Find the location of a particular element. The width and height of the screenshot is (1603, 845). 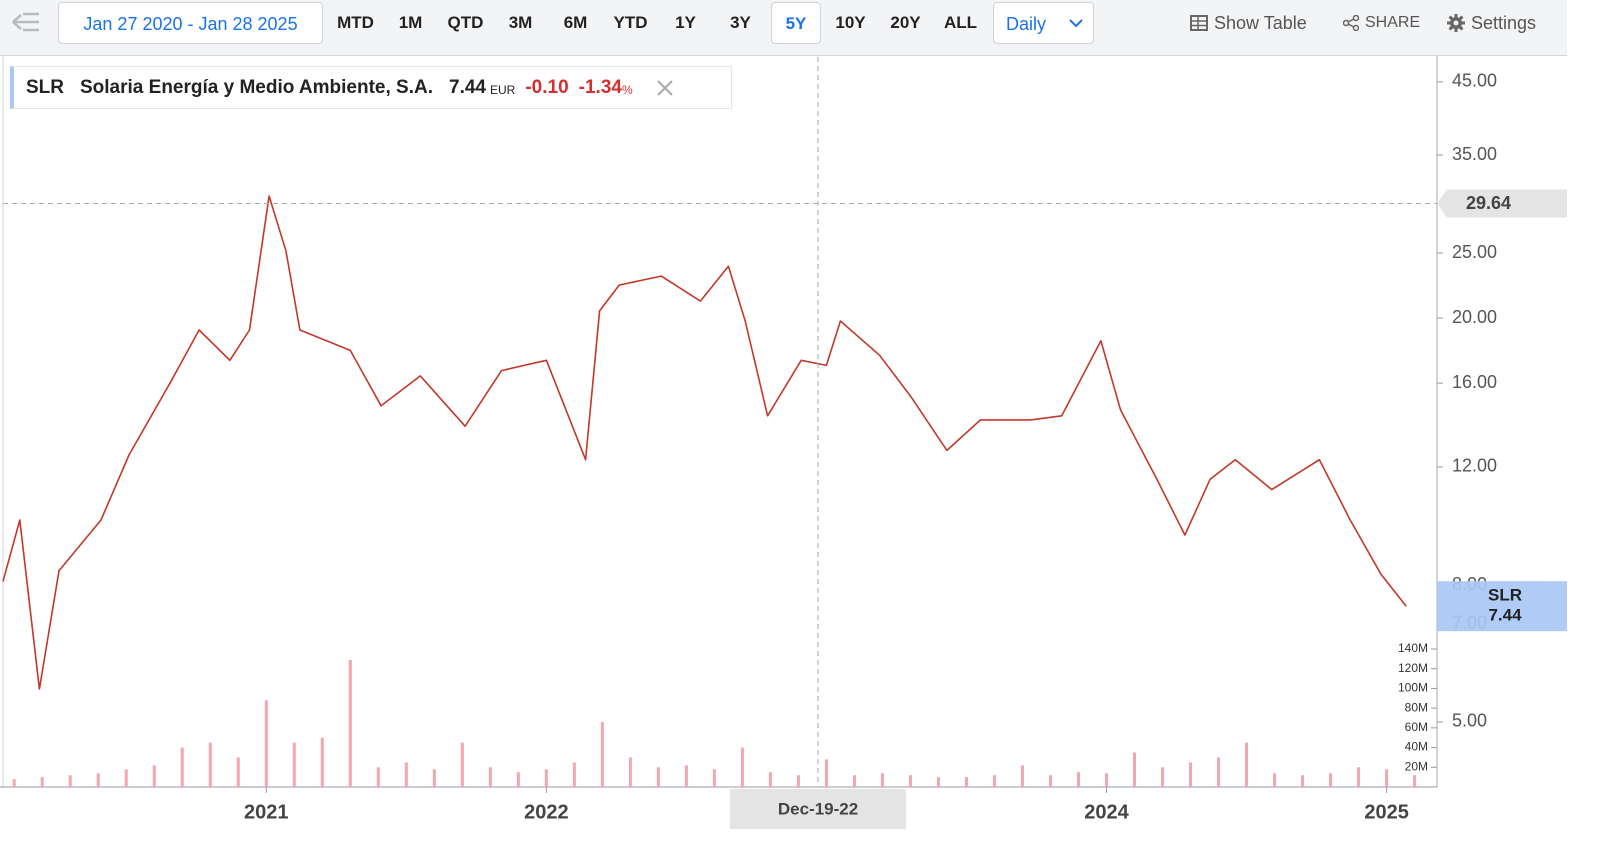

change: -0.10 is located at coordinates (547, 87).